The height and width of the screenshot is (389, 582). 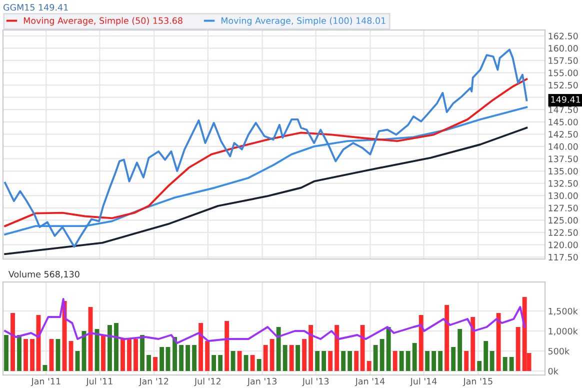 What do you see at coordinates (563, 312) in the screenshot?
I see `y-tick-label: 1,500k` at bounding box center [563, 312].